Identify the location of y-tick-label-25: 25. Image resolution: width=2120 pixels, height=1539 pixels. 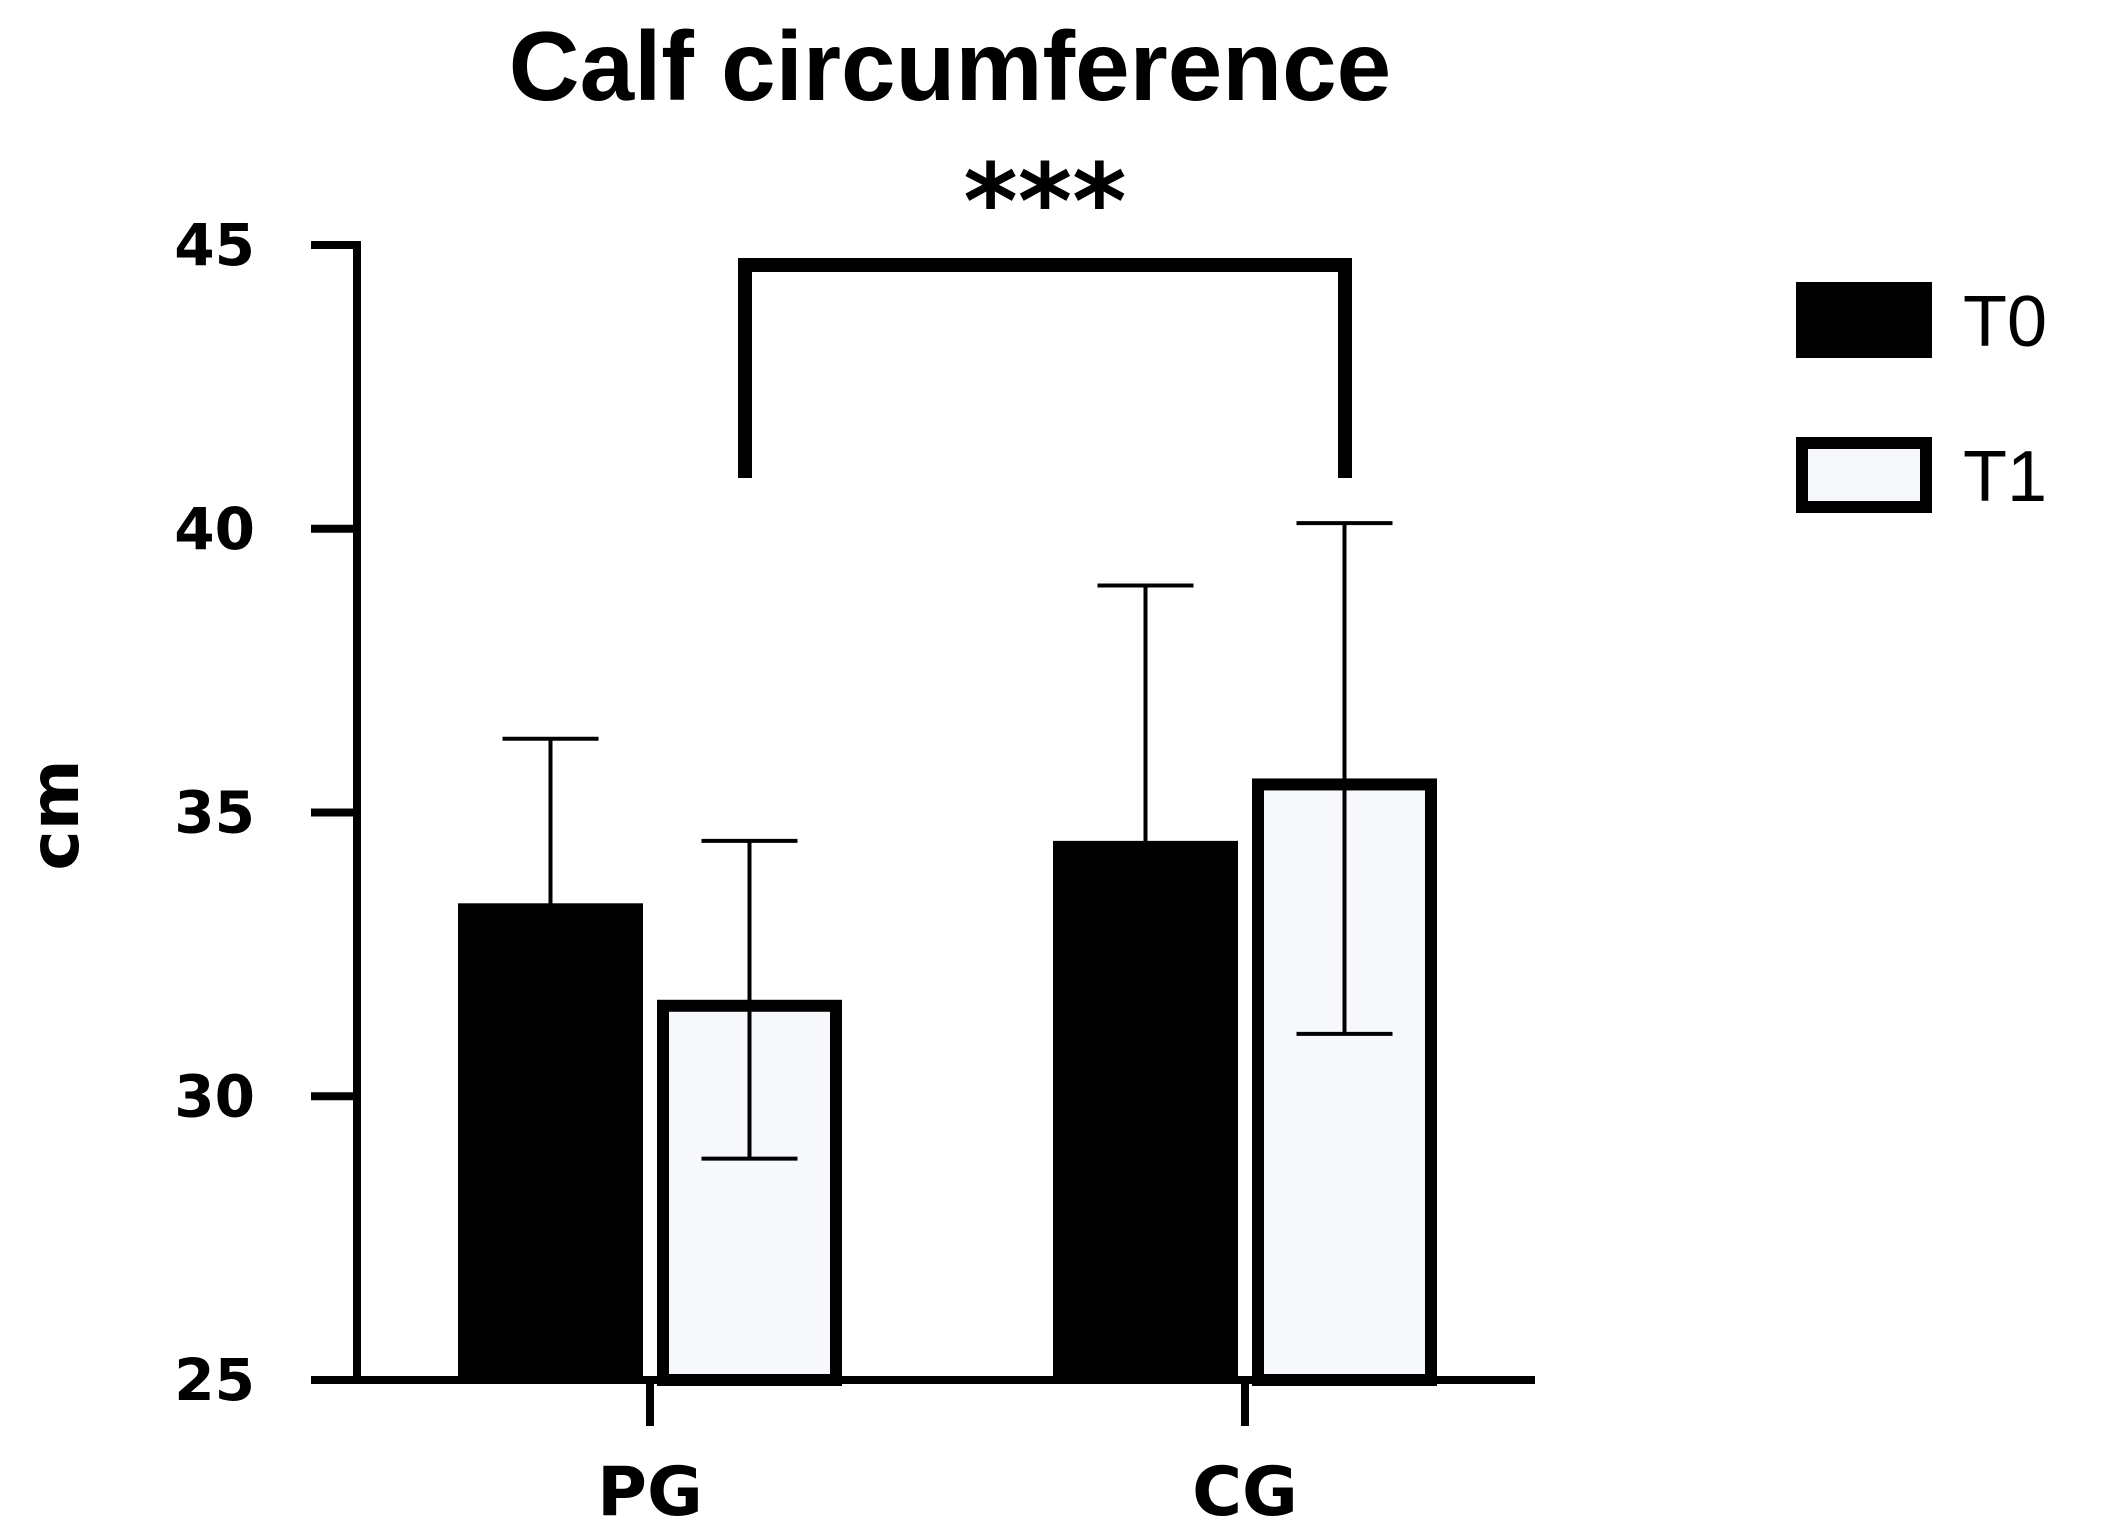
(214, 1380).